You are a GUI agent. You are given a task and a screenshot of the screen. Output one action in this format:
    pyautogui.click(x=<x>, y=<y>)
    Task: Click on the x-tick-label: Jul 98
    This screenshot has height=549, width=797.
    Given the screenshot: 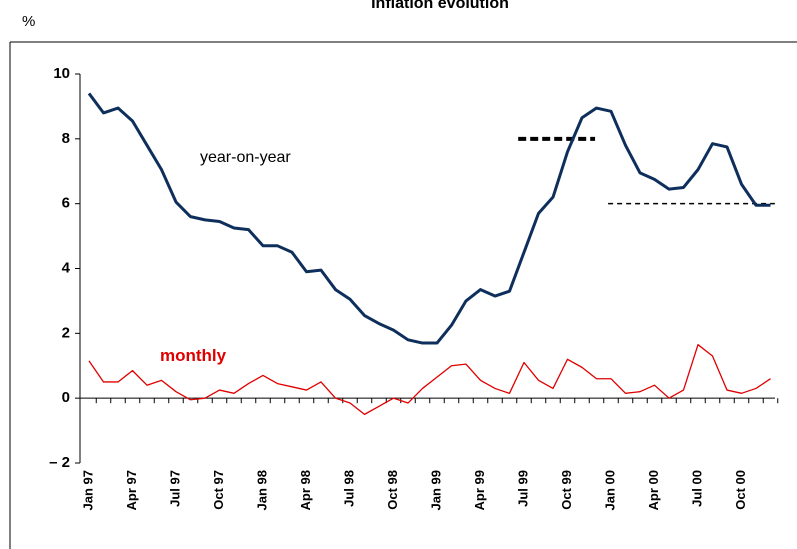 What is the action you would take?
    pyautogui.click(x=348, y=488)
    